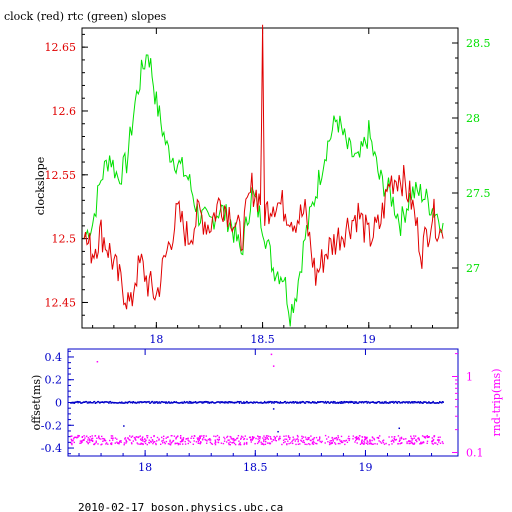 The height and width of the screenshot is (512, 512). Describe the element at coordinates (475, 453) in the screenshot. I see `rndtrip-tick-label: 0.1` at that location.